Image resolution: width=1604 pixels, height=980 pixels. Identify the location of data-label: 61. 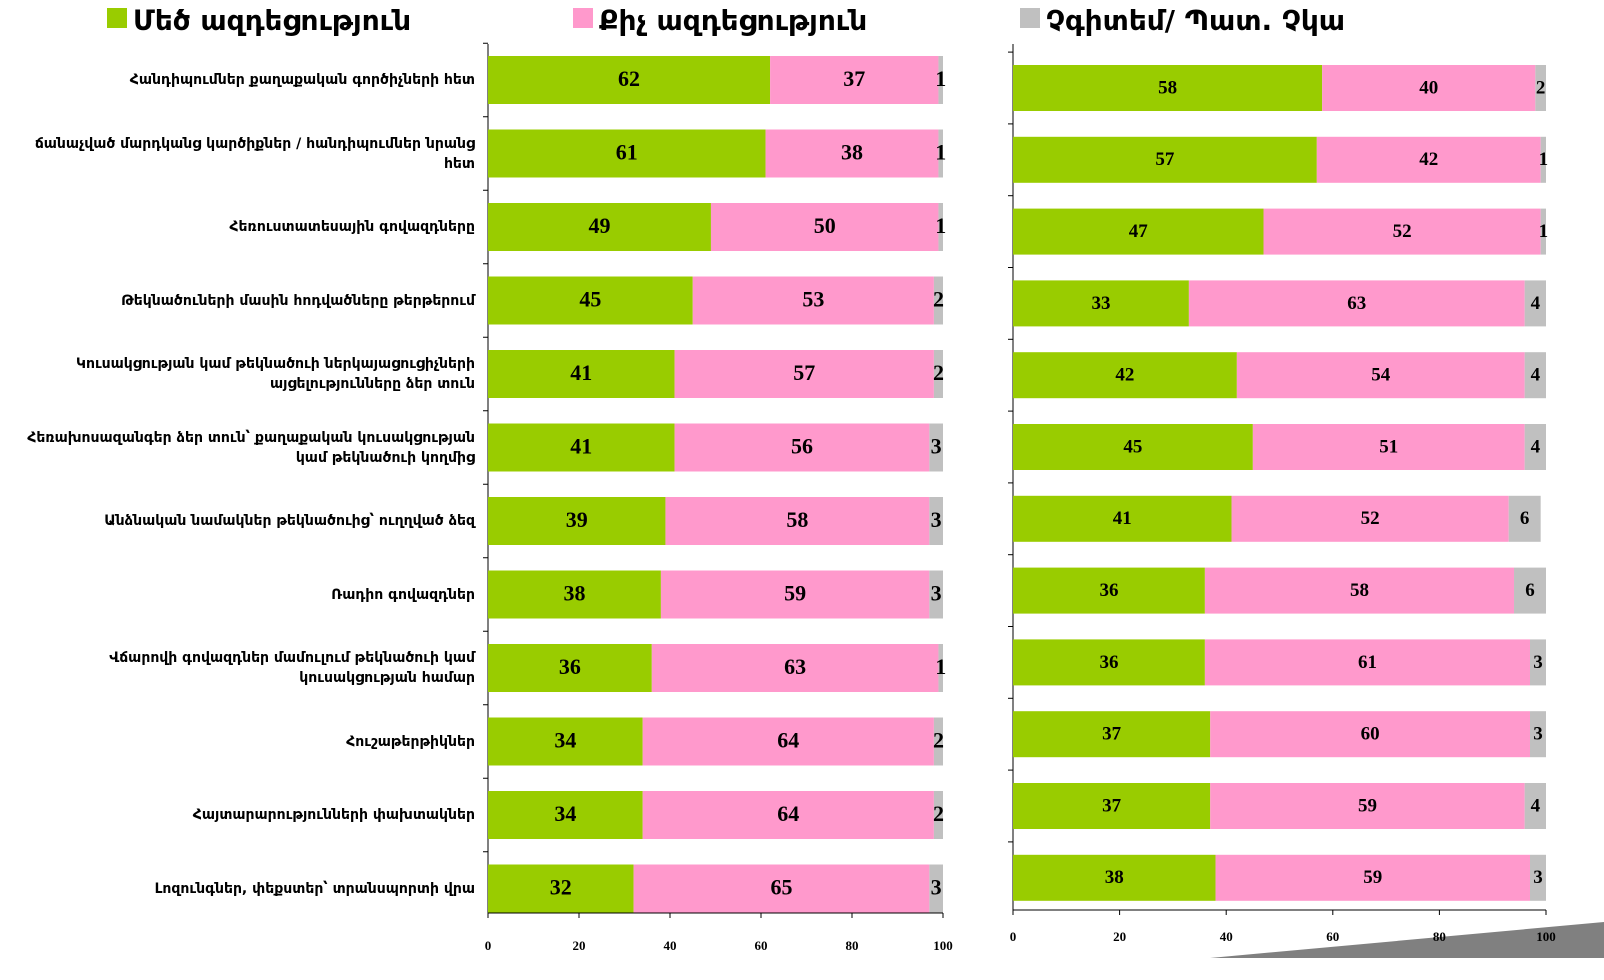
(1367, 662).